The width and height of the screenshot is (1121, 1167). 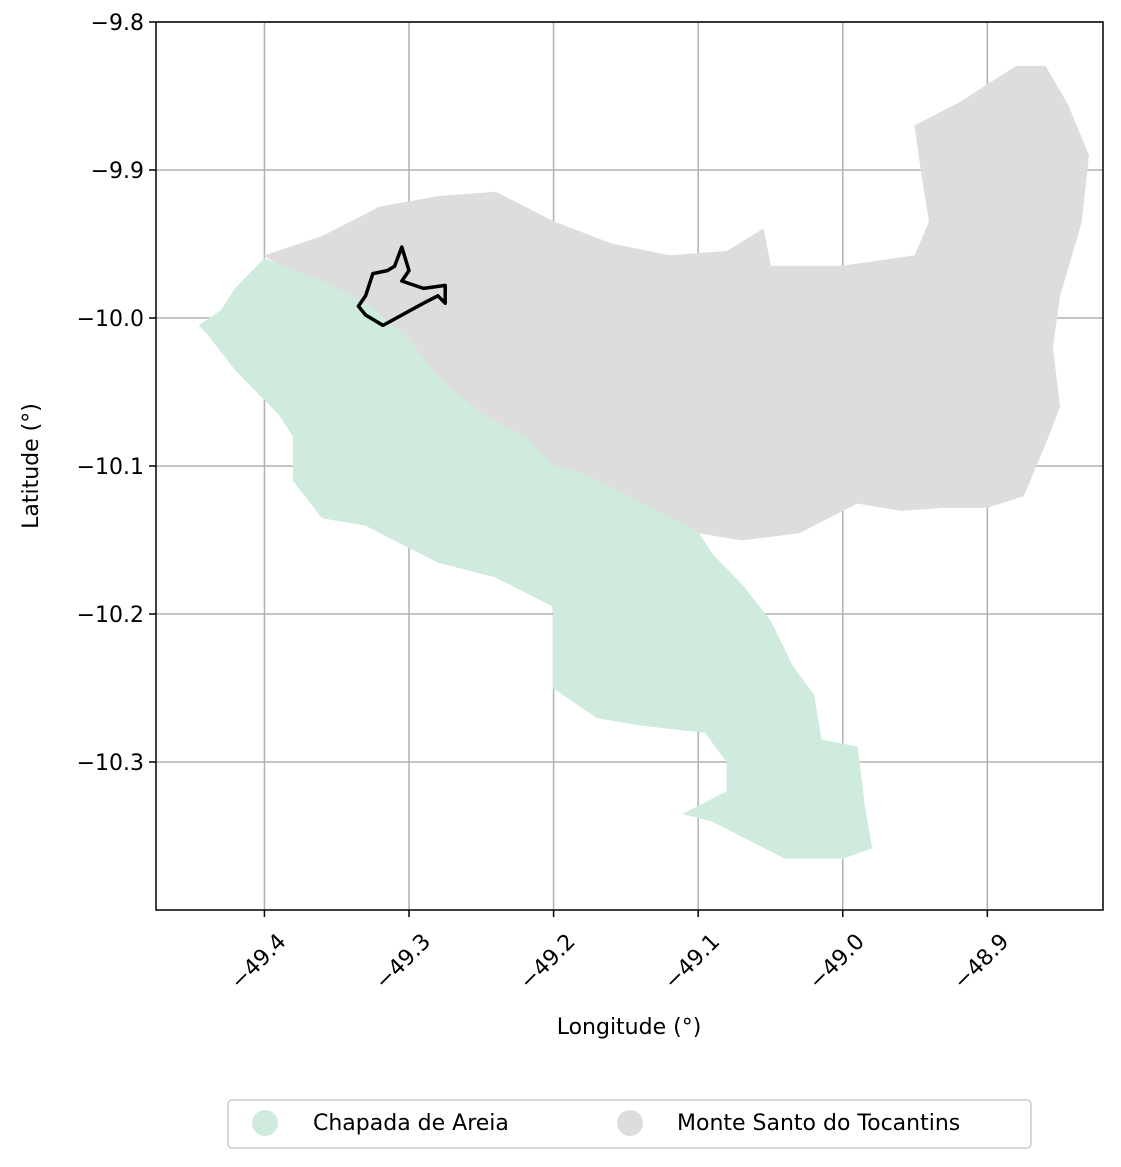 What do you see at coordinates (818, 1123) in the screenshot?
I see `legend-label-monte-santo-do-tocantins: Monte Santo do Tocantins` at bounding box center [818, 1123].